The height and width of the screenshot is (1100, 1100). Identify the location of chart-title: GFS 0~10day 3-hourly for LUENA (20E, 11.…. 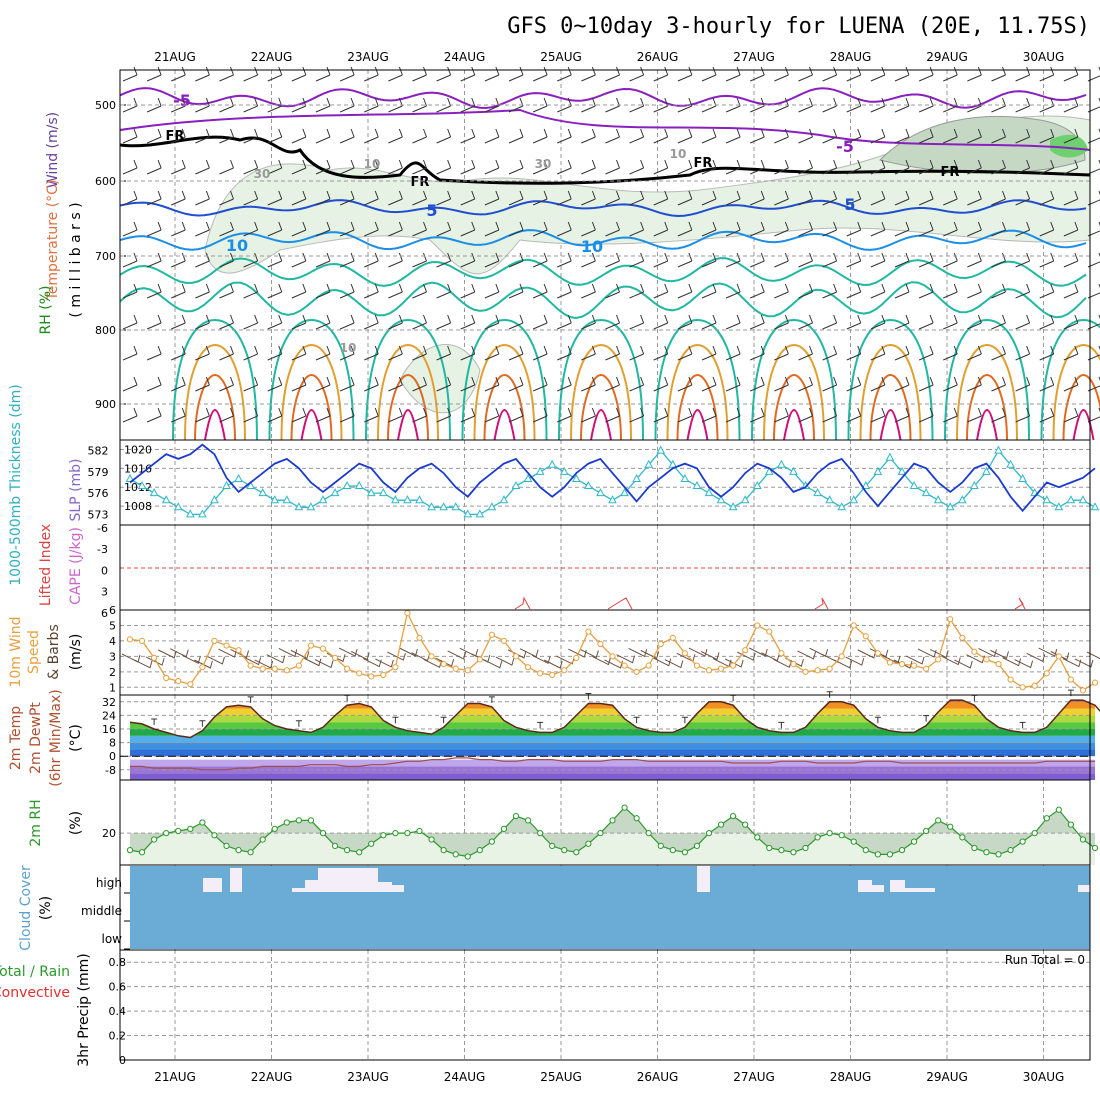
(798, 26).